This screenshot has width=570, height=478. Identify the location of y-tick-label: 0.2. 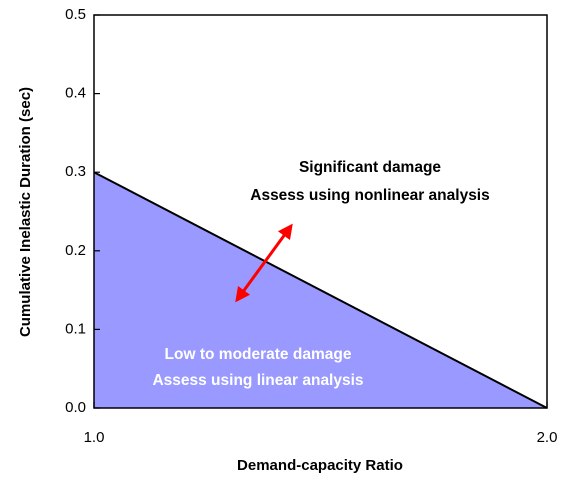
(75, 250).